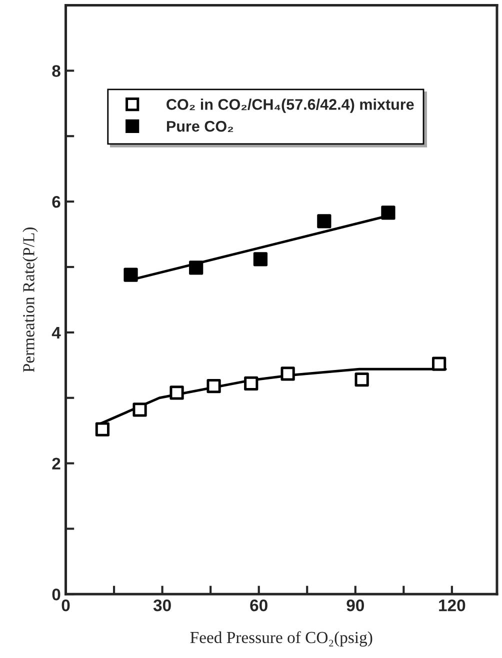  What do you see at coordinates (56, 332) in the screenshot?
I see `y-tick-label: 4` at bounding box center [56, 332].